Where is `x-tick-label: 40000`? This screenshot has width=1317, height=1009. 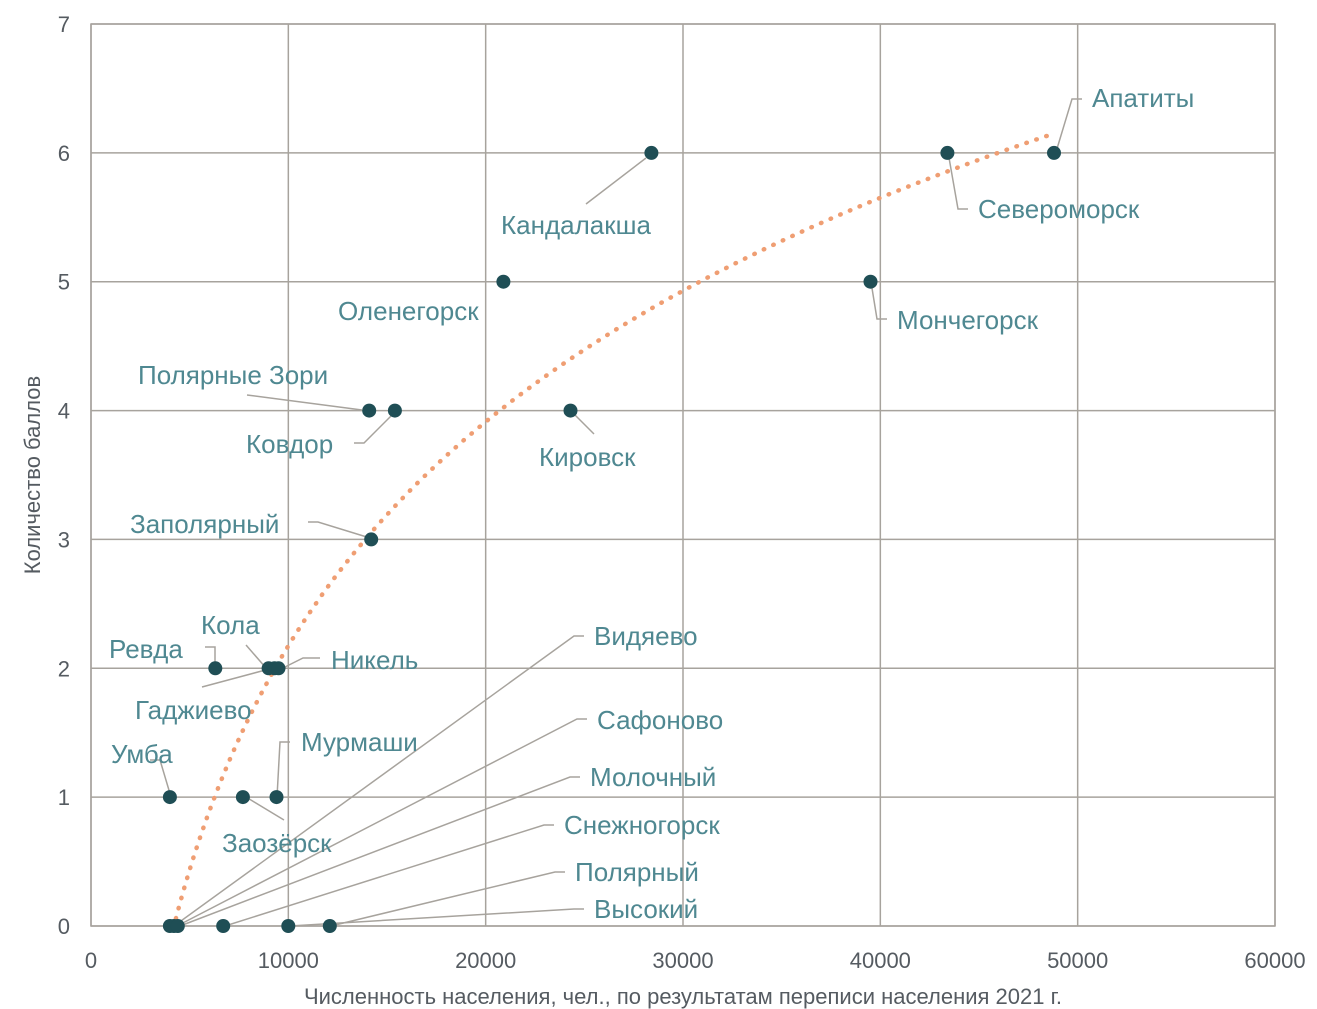
x-tick-label: 40000 is located at coordinates (880, 960).